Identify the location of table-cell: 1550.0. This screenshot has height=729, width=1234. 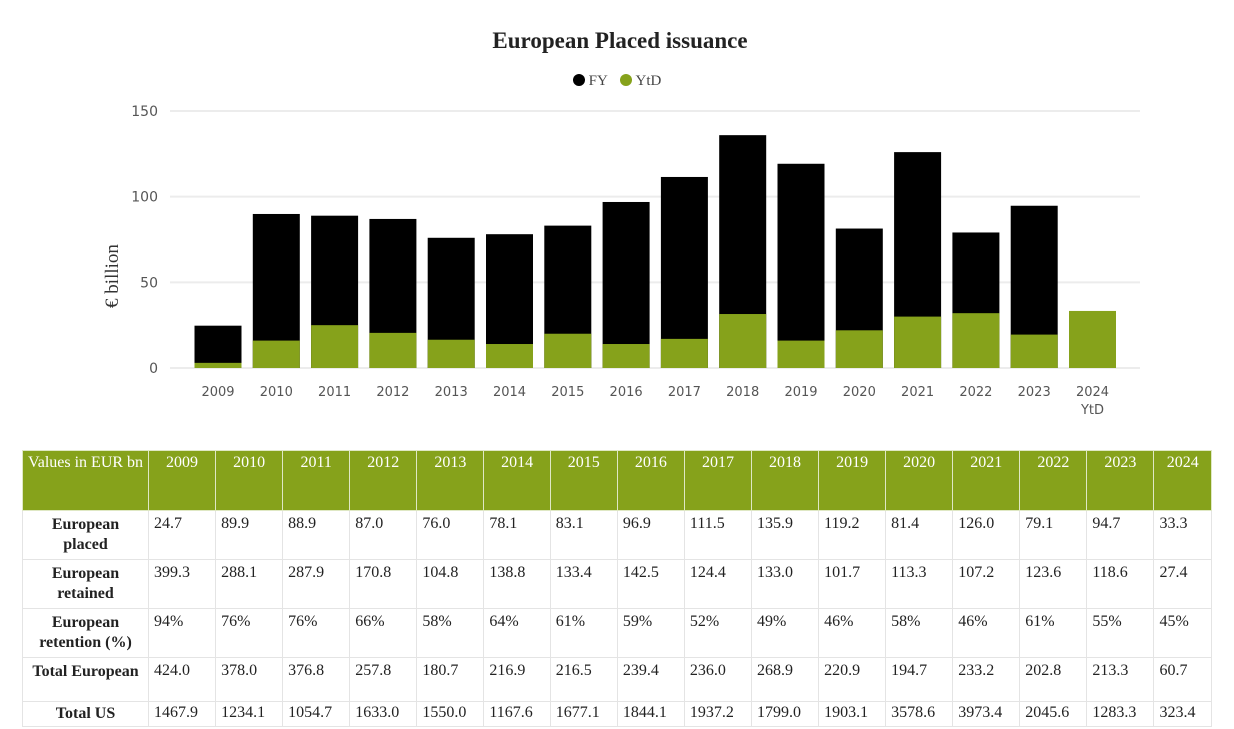
(450, 714).